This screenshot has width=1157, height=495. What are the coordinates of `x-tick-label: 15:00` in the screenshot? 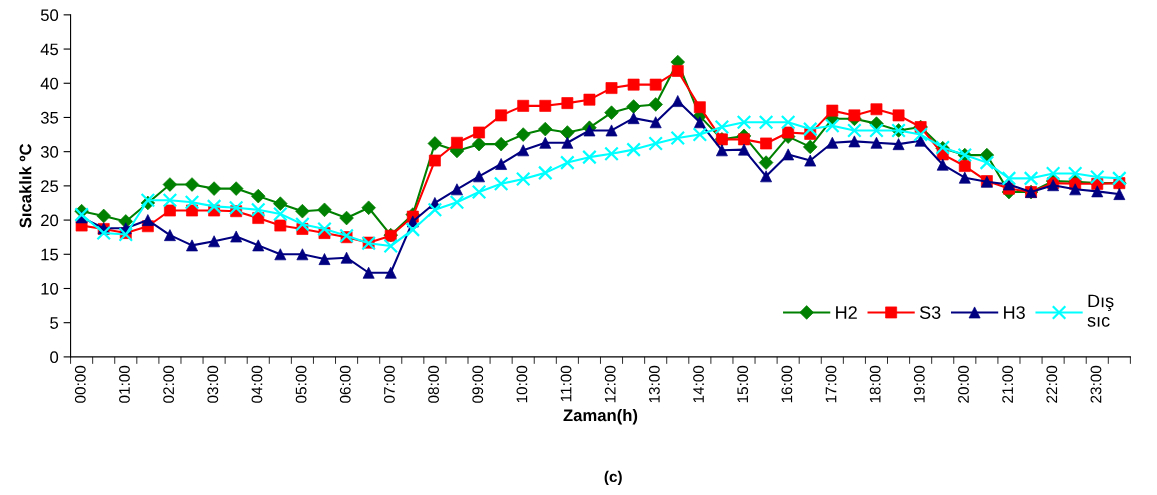 It's located at (743, 384).